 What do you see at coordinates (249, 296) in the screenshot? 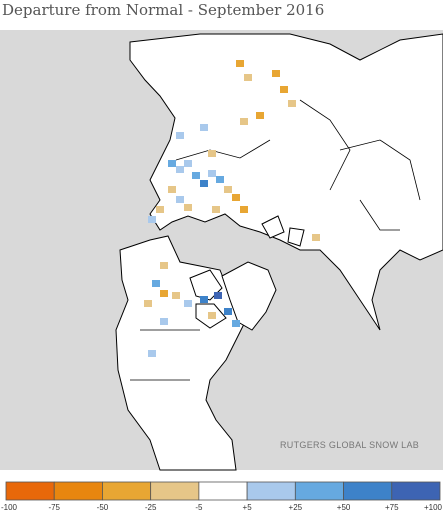
I see `greenland` at bounding box center [249, 296].